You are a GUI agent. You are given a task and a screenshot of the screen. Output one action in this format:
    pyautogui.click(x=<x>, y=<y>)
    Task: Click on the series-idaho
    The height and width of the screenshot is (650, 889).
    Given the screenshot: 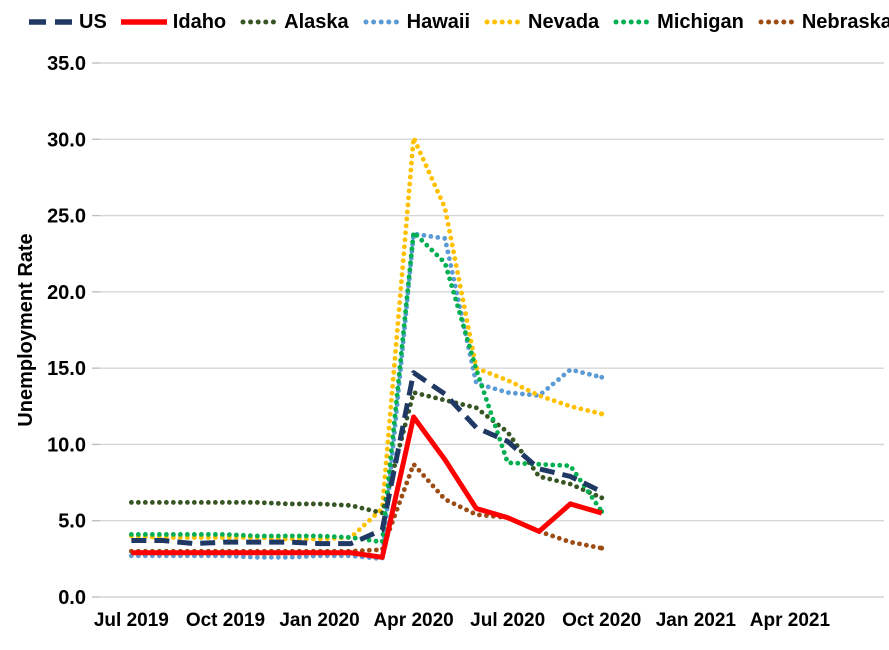 What is the action you would take?
    pyautogui.click(x=367, y=487)
    